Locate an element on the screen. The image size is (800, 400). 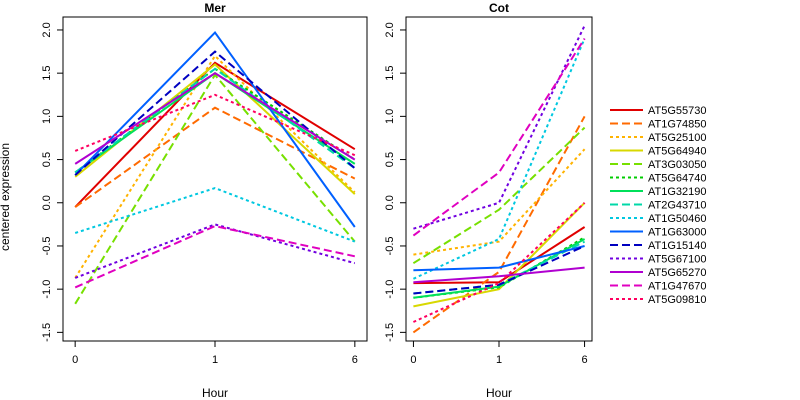
legend-item: AT1G63000 is located at coordinates (658, 233).